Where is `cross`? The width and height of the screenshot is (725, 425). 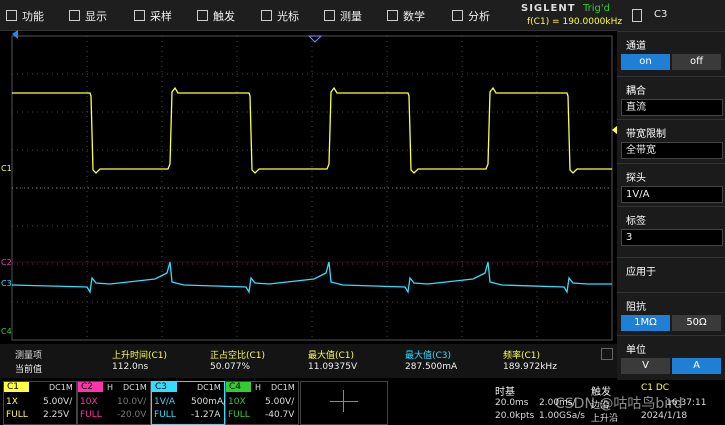 cross is located at coordinates (344, 401).